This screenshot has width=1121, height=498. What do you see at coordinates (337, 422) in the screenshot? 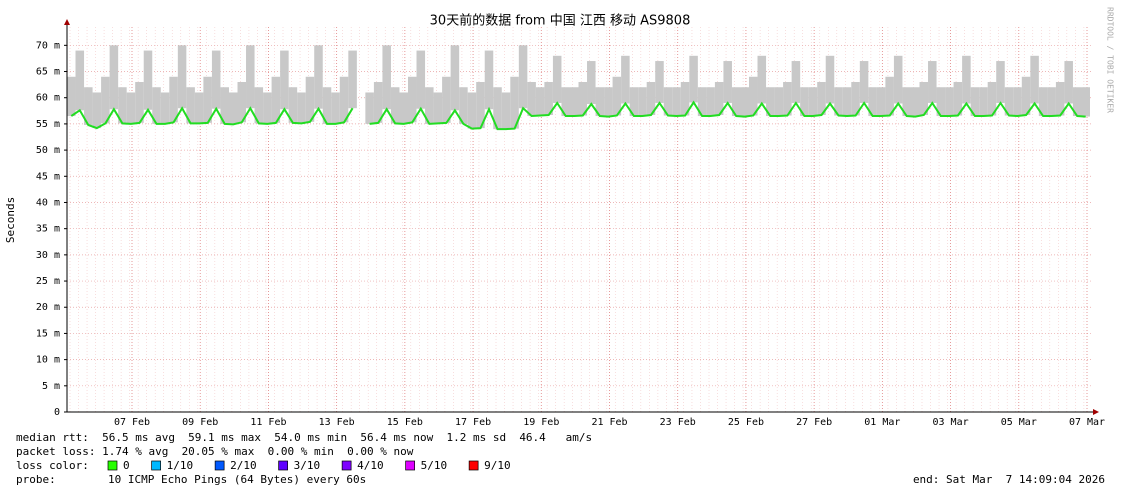
I see `x-tick-label: 13 Feb` at bounding box center [337, 422].